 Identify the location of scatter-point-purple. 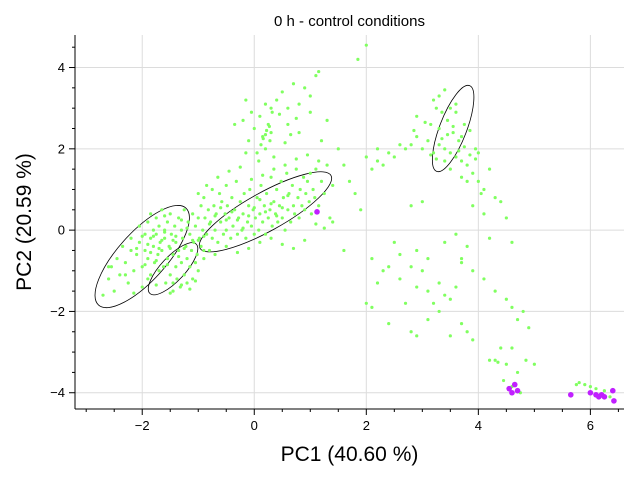
(570, 394).